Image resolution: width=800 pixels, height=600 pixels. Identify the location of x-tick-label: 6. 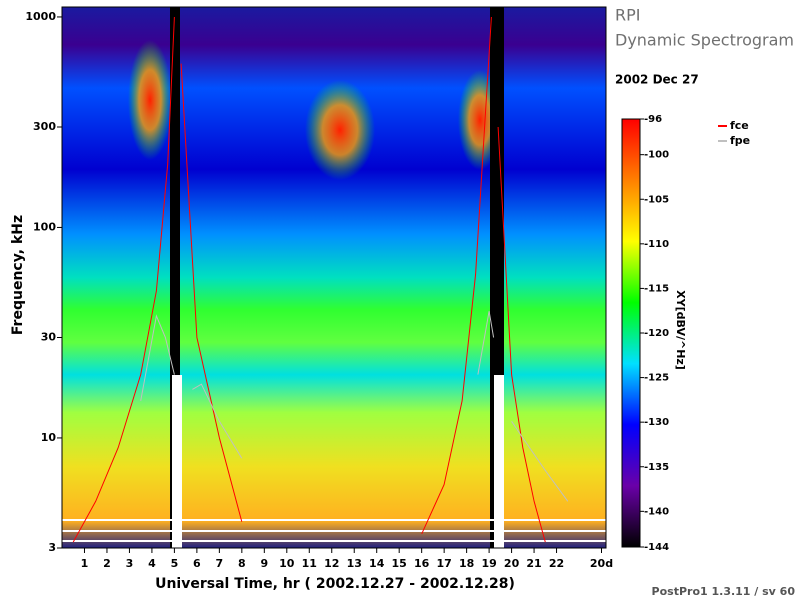
(197, 563).